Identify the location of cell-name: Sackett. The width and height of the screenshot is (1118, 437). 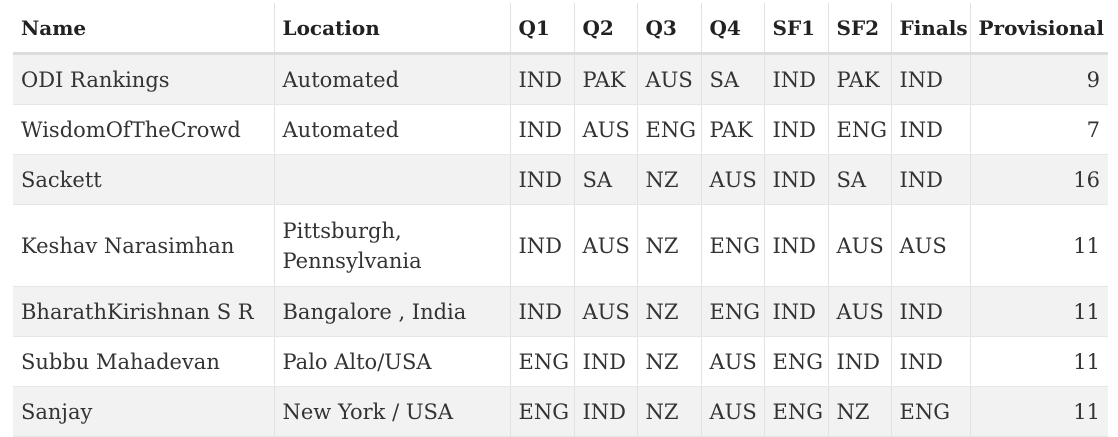
(144, 179).